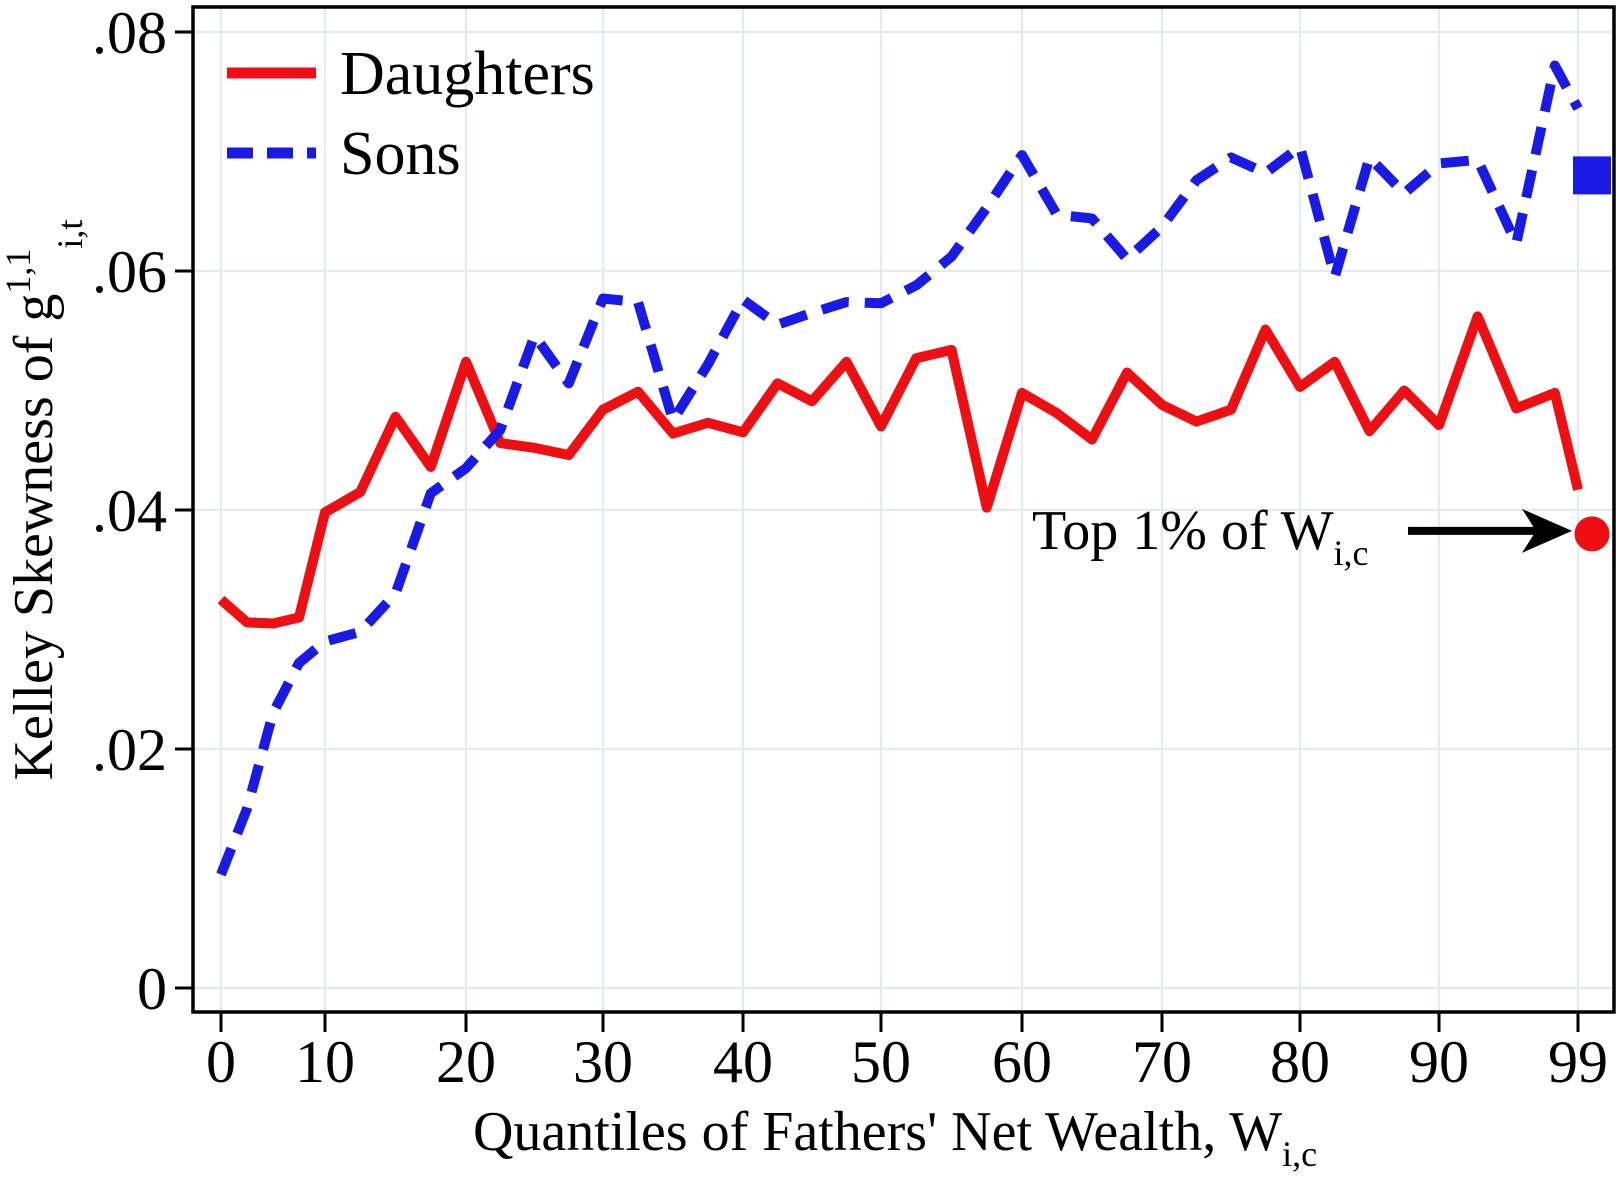  I want to click on x-tick-label: 20, so click(466, 1062).